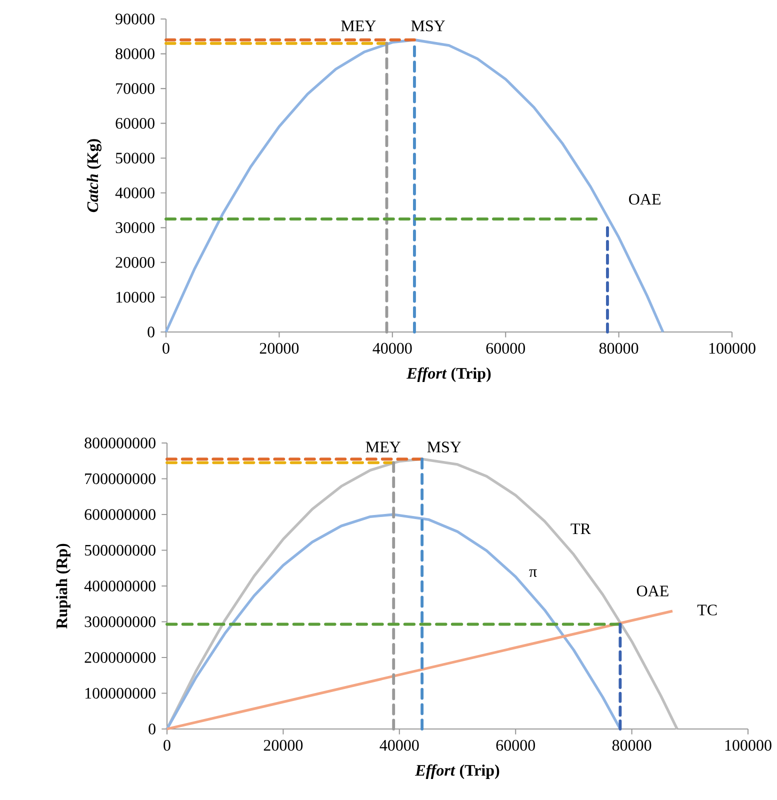 The height and width of the screenshot is (800, 777). What do you see at coordinates (580, 529) in the screenshot?
I see `annotation: TR` at bounding box center [580, 529].